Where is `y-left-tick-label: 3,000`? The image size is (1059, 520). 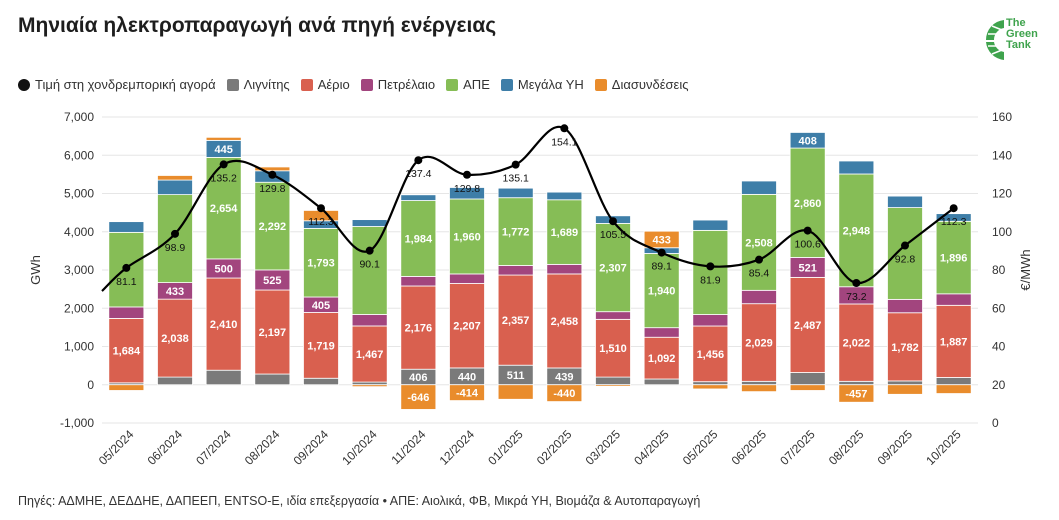 y-left-tick-label: 3,000 is located at coordinates (79, 270).